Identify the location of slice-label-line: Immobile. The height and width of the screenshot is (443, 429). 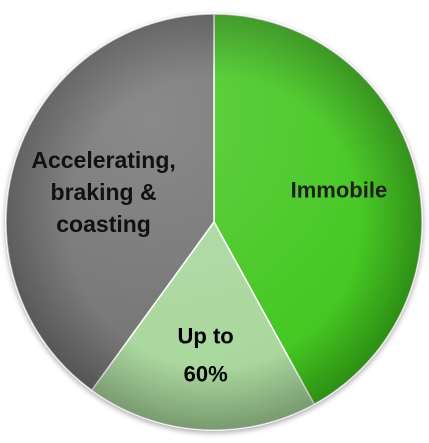
(339, 190).